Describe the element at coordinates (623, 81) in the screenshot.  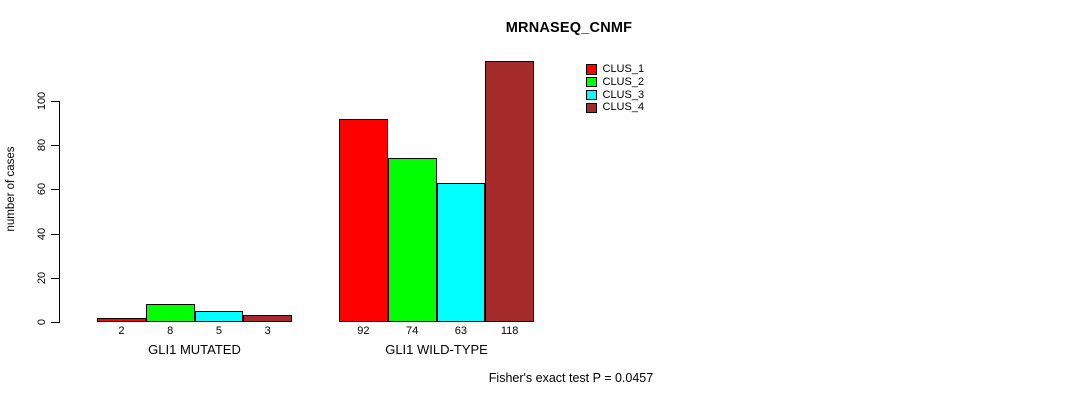
I see `legend-label: CLUS_2` at that location.